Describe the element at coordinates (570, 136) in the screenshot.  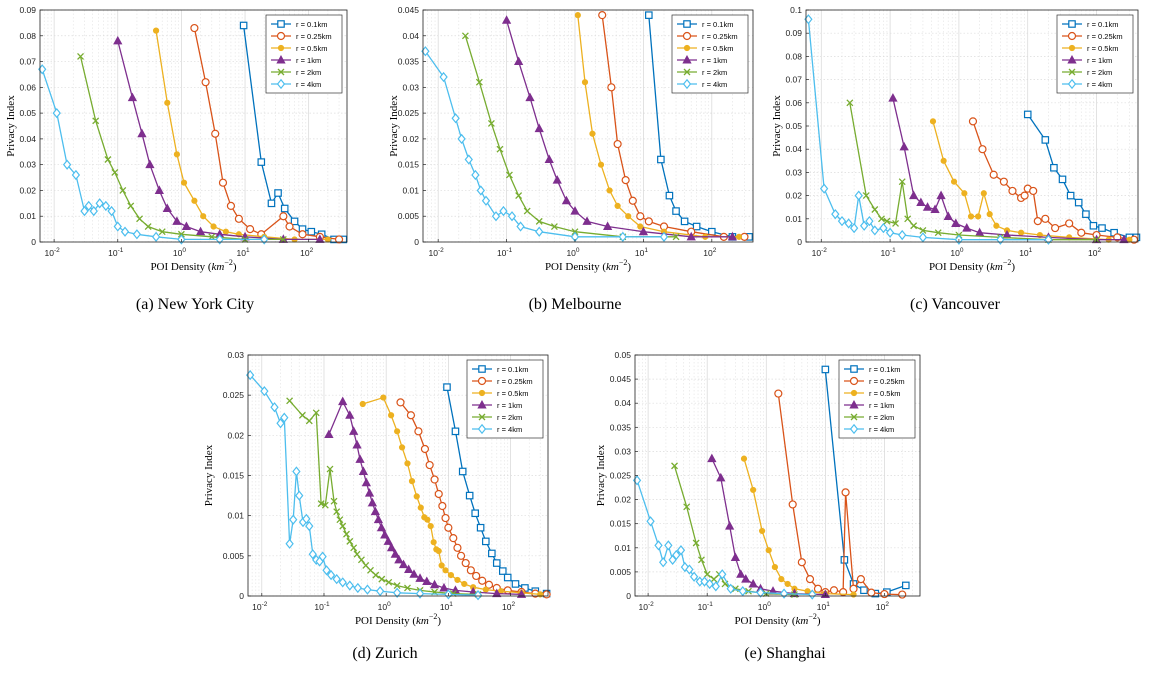
I see `series-line` at that location.